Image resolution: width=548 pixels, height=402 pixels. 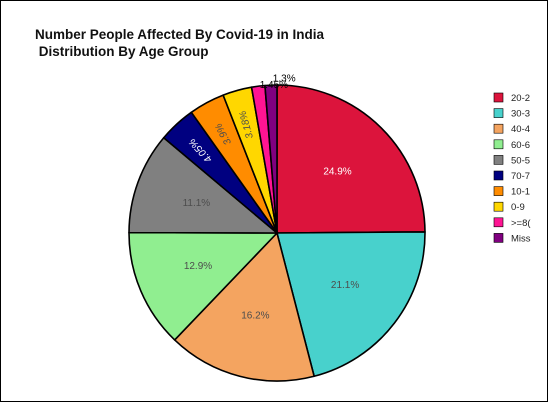 What do you see at coordinates (520, 98) in the screenshot?
I see `legend-label-1: 20-2` at bounding box center [520, 98].